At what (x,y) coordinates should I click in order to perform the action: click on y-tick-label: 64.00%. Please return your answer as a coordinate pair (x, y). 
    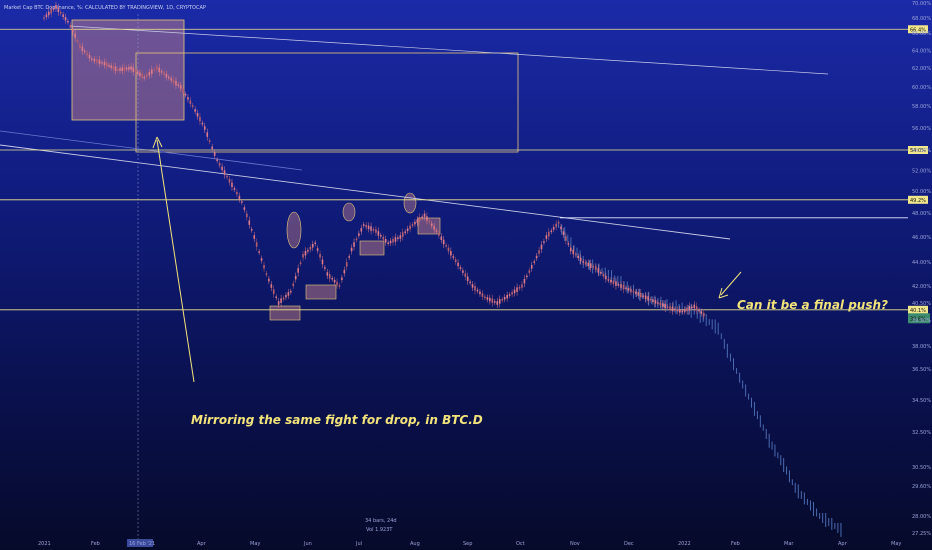
    Looking at the image, I should click on (921, 52).